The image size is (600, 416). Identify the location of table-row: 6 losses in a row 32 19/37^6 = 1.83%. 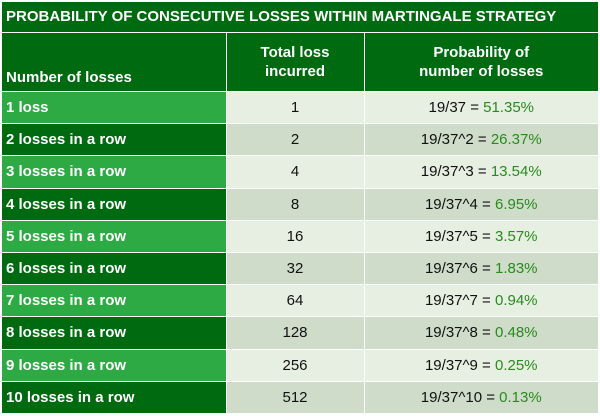
(300, 268).